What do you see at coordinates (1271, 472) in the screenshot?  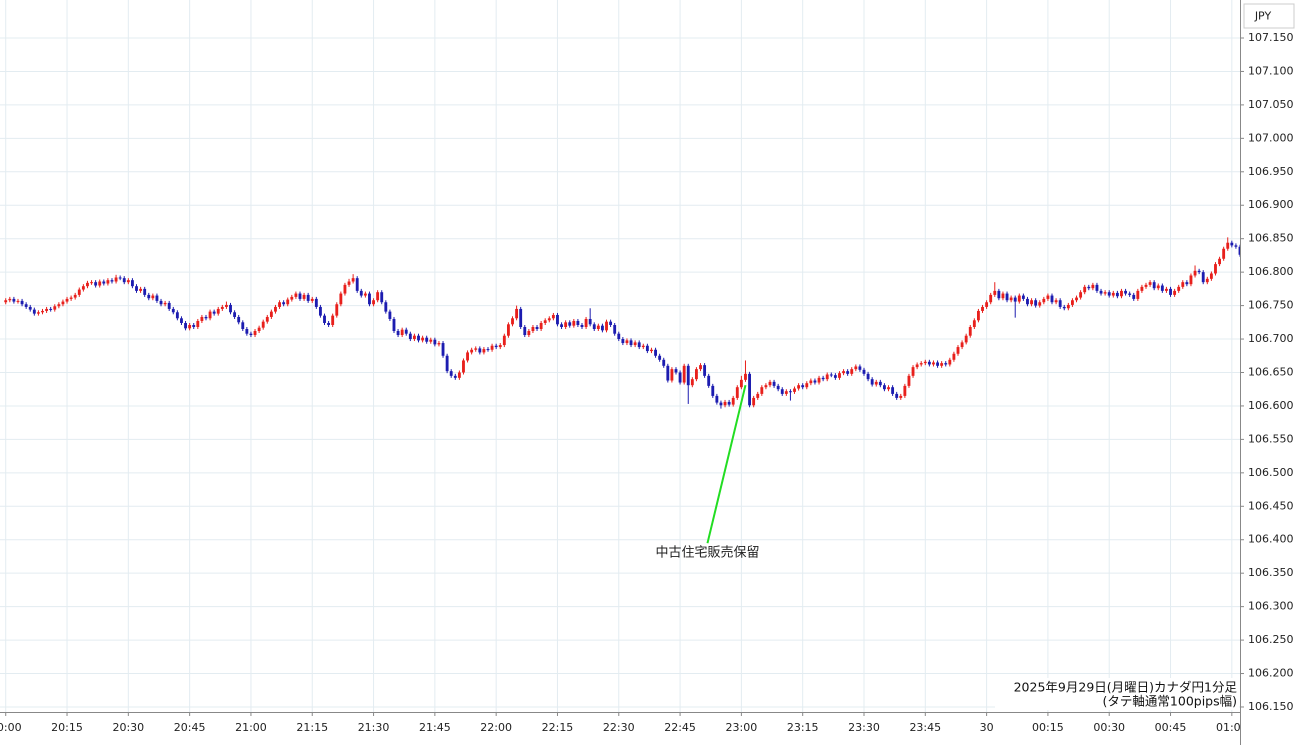 I see `y-tick-label: 106.500` at bounding box center [1271, 472].